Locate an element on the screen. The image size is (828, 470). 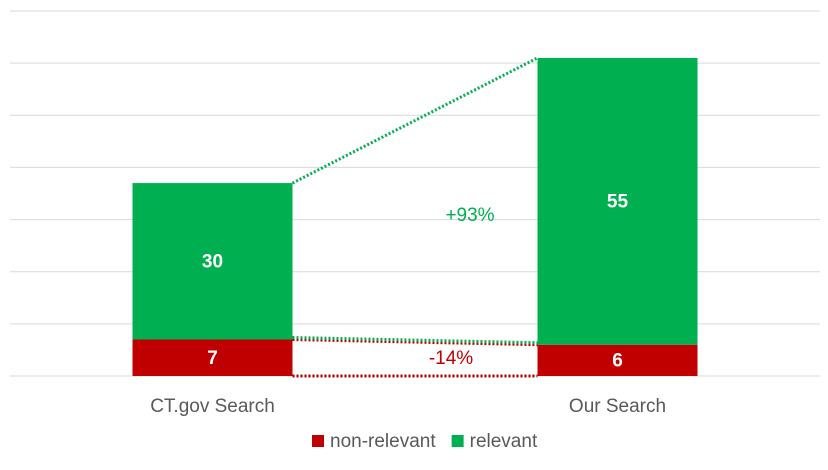
data-label: 7 is located at coordinates (212, 358).